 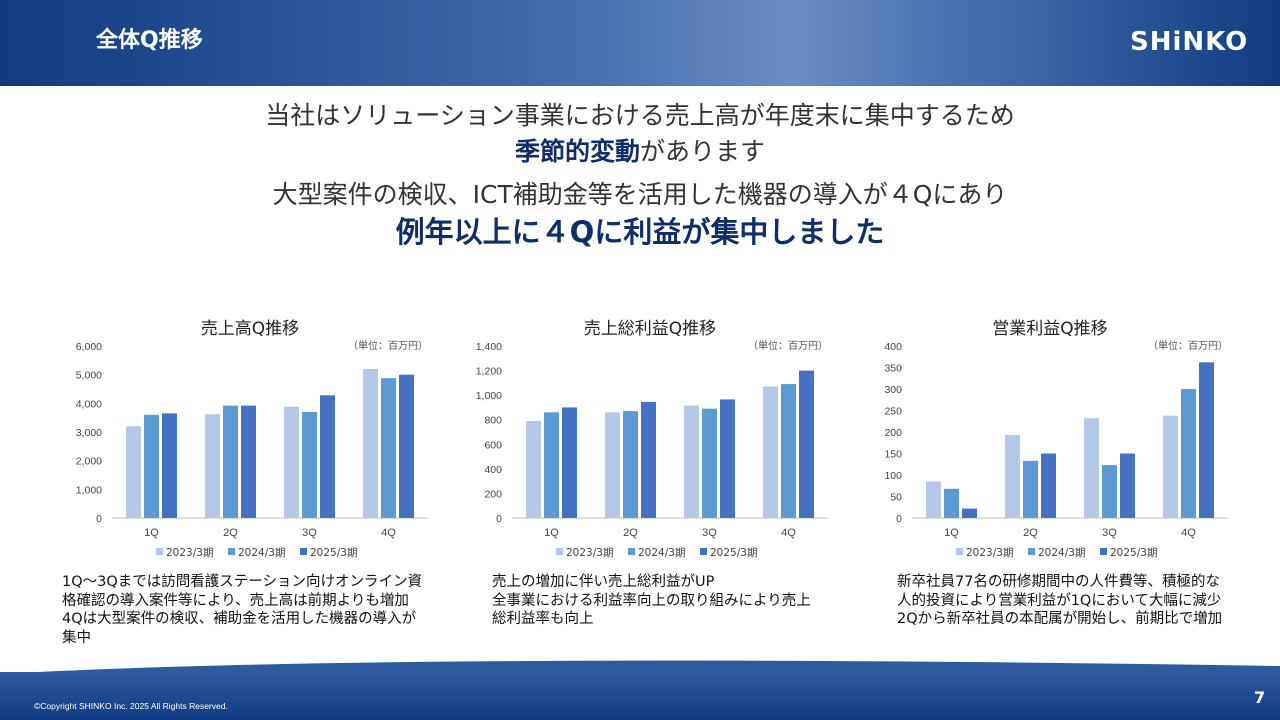 What do you see at coordinates (640, 43) in the screenshot?
I see `header-bar` at bounding box center [640, 43].